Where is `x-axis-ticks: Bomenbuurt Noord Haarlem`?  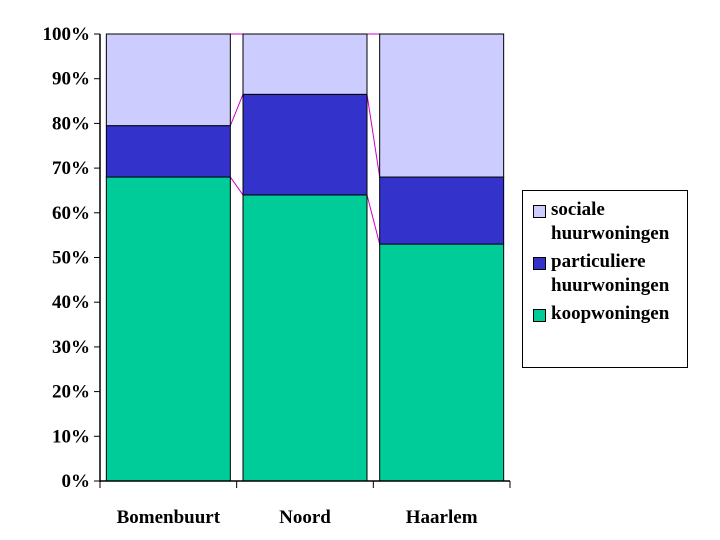
x-axis-ticks: Bomenbuurt Noord Haarlem is located at coordinates (305, 504).